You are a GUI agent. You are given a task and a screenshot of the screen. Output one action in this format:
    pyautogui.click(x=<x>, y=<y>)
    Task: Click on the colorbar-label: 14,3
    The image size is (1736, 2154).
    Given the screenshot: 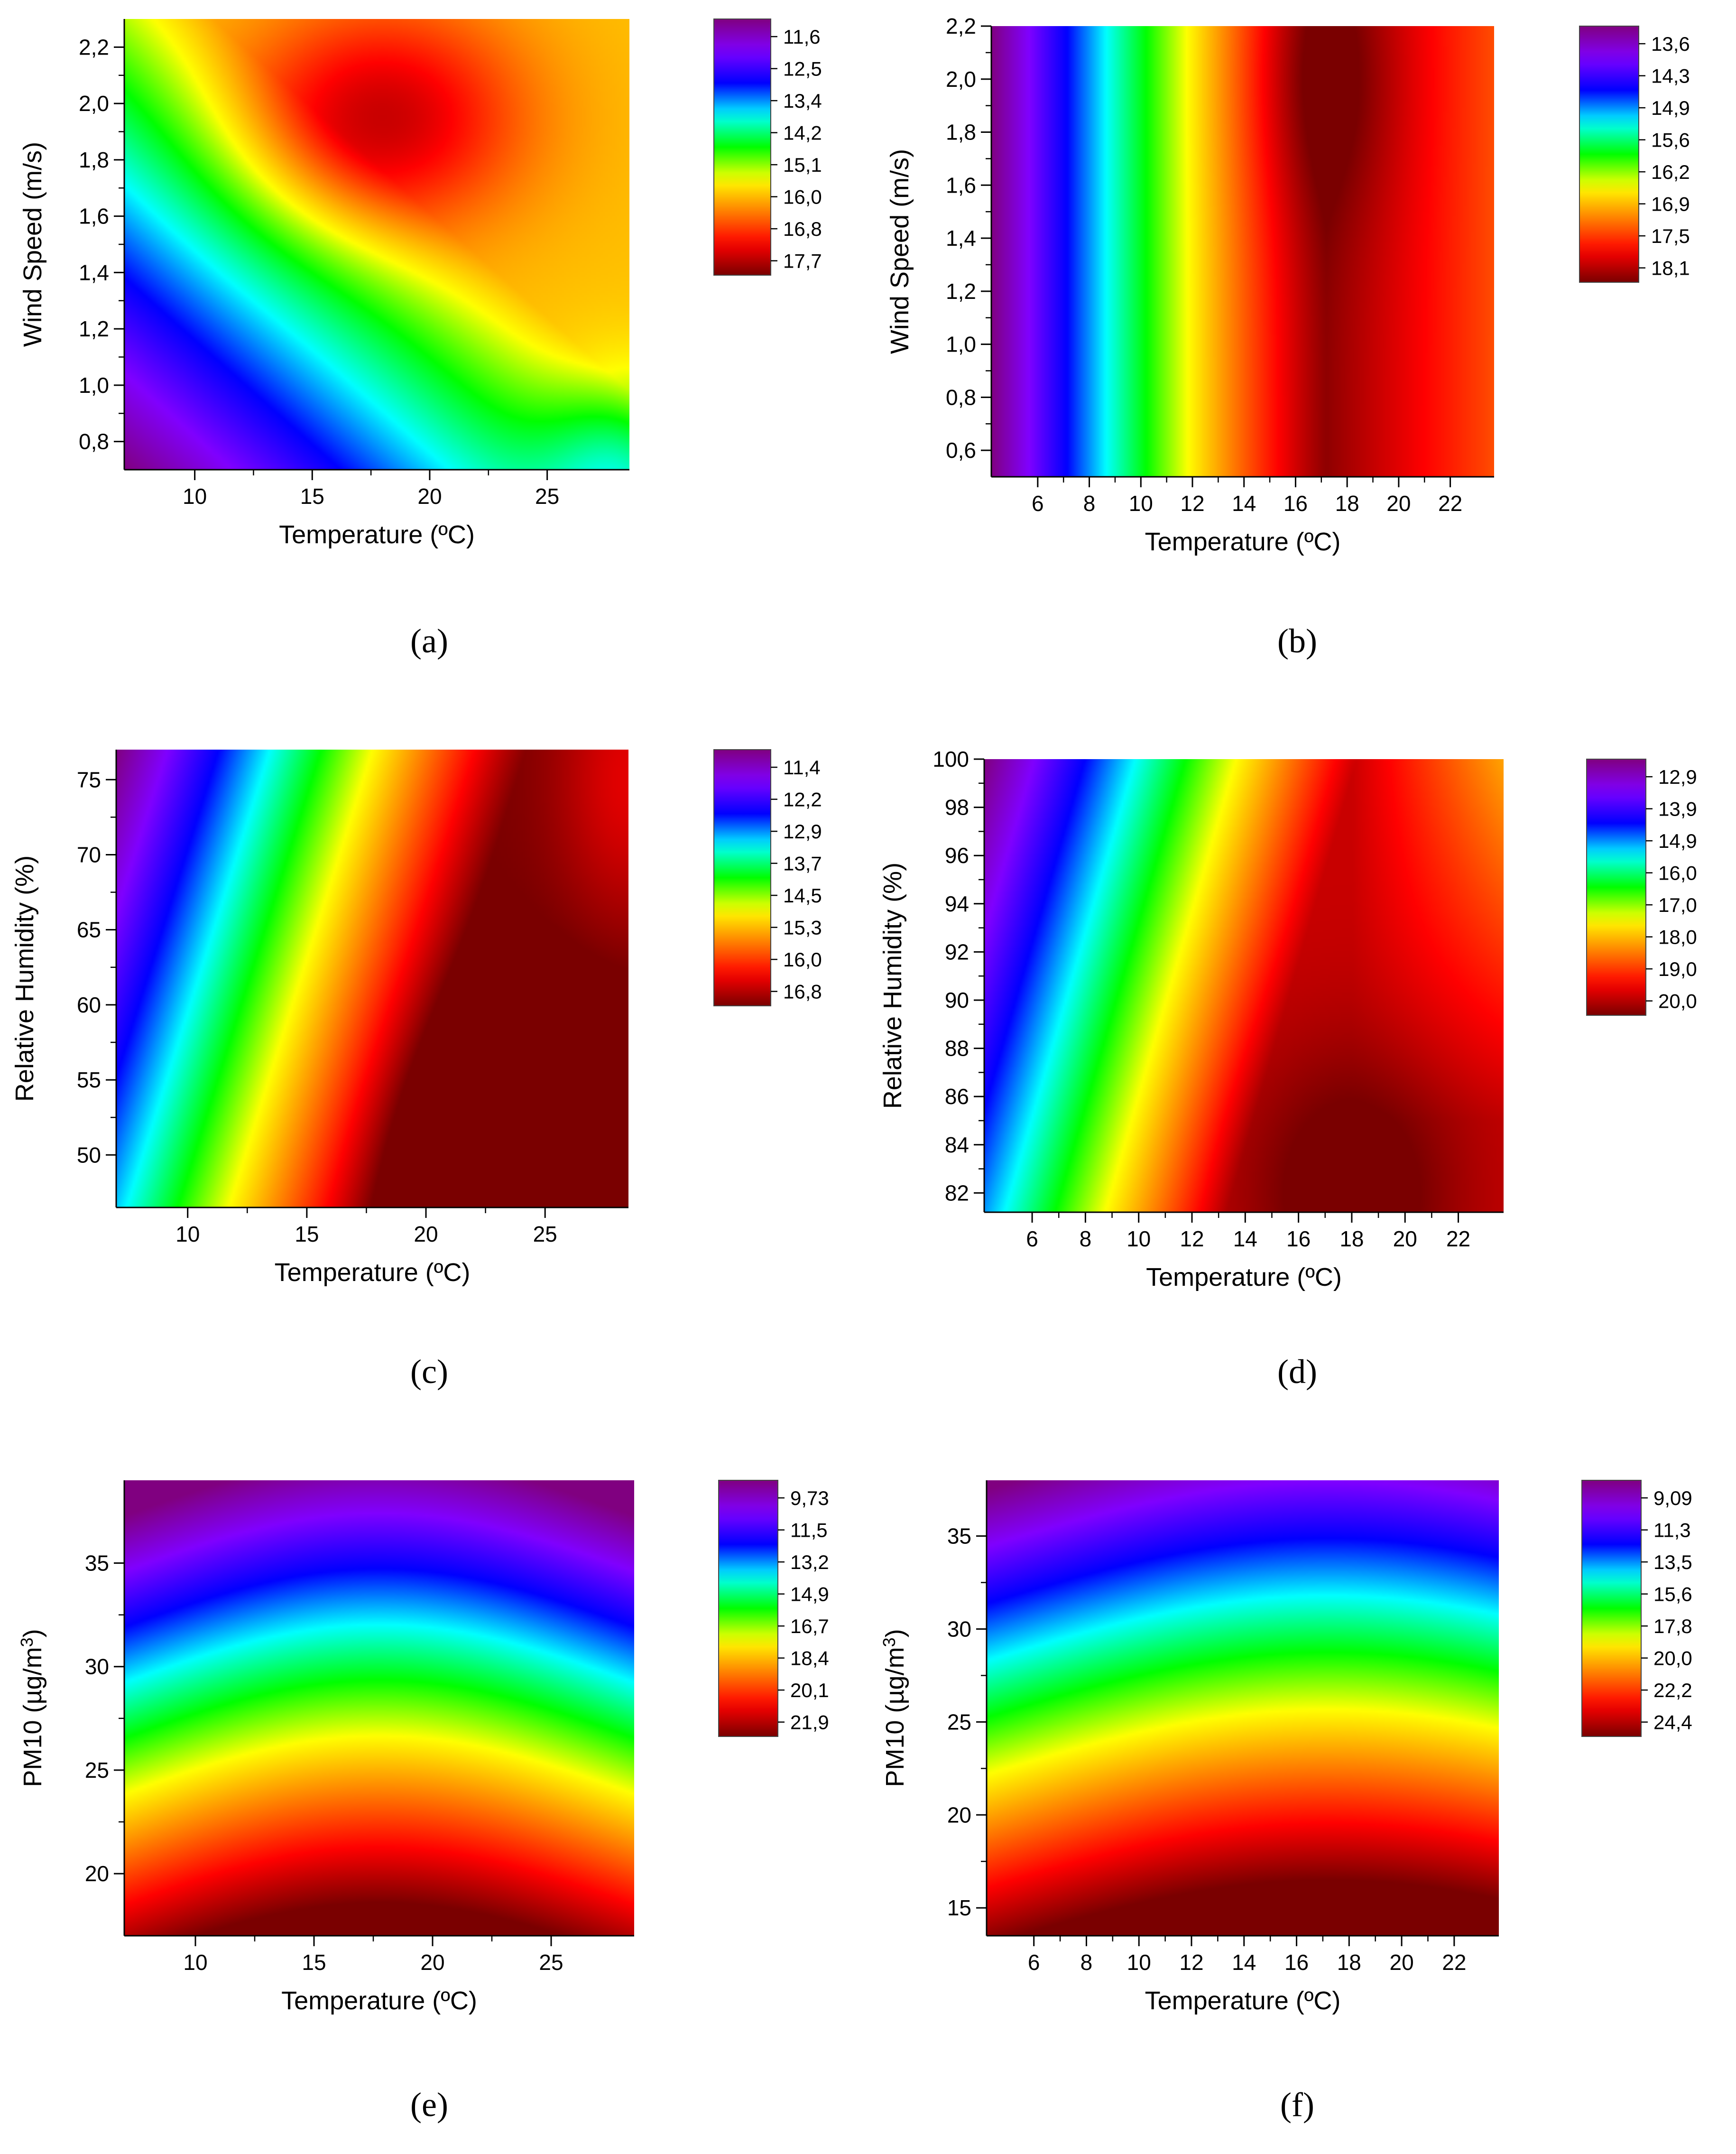 What is the action you would take?
    pyautogui.click(x=1670, y=76)
    